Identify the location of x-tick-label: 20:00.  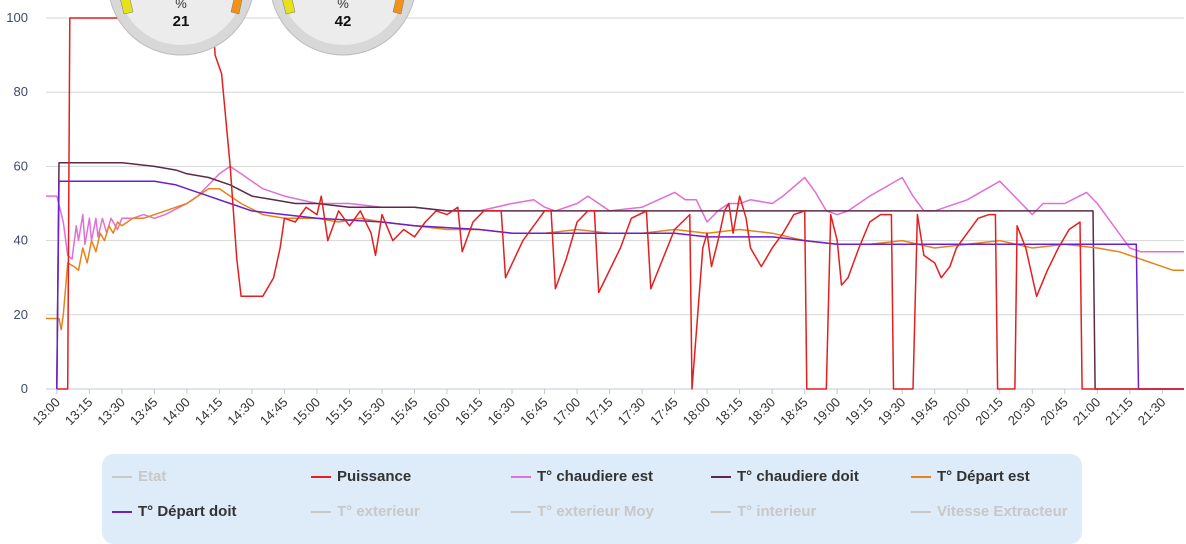
(957, 412).